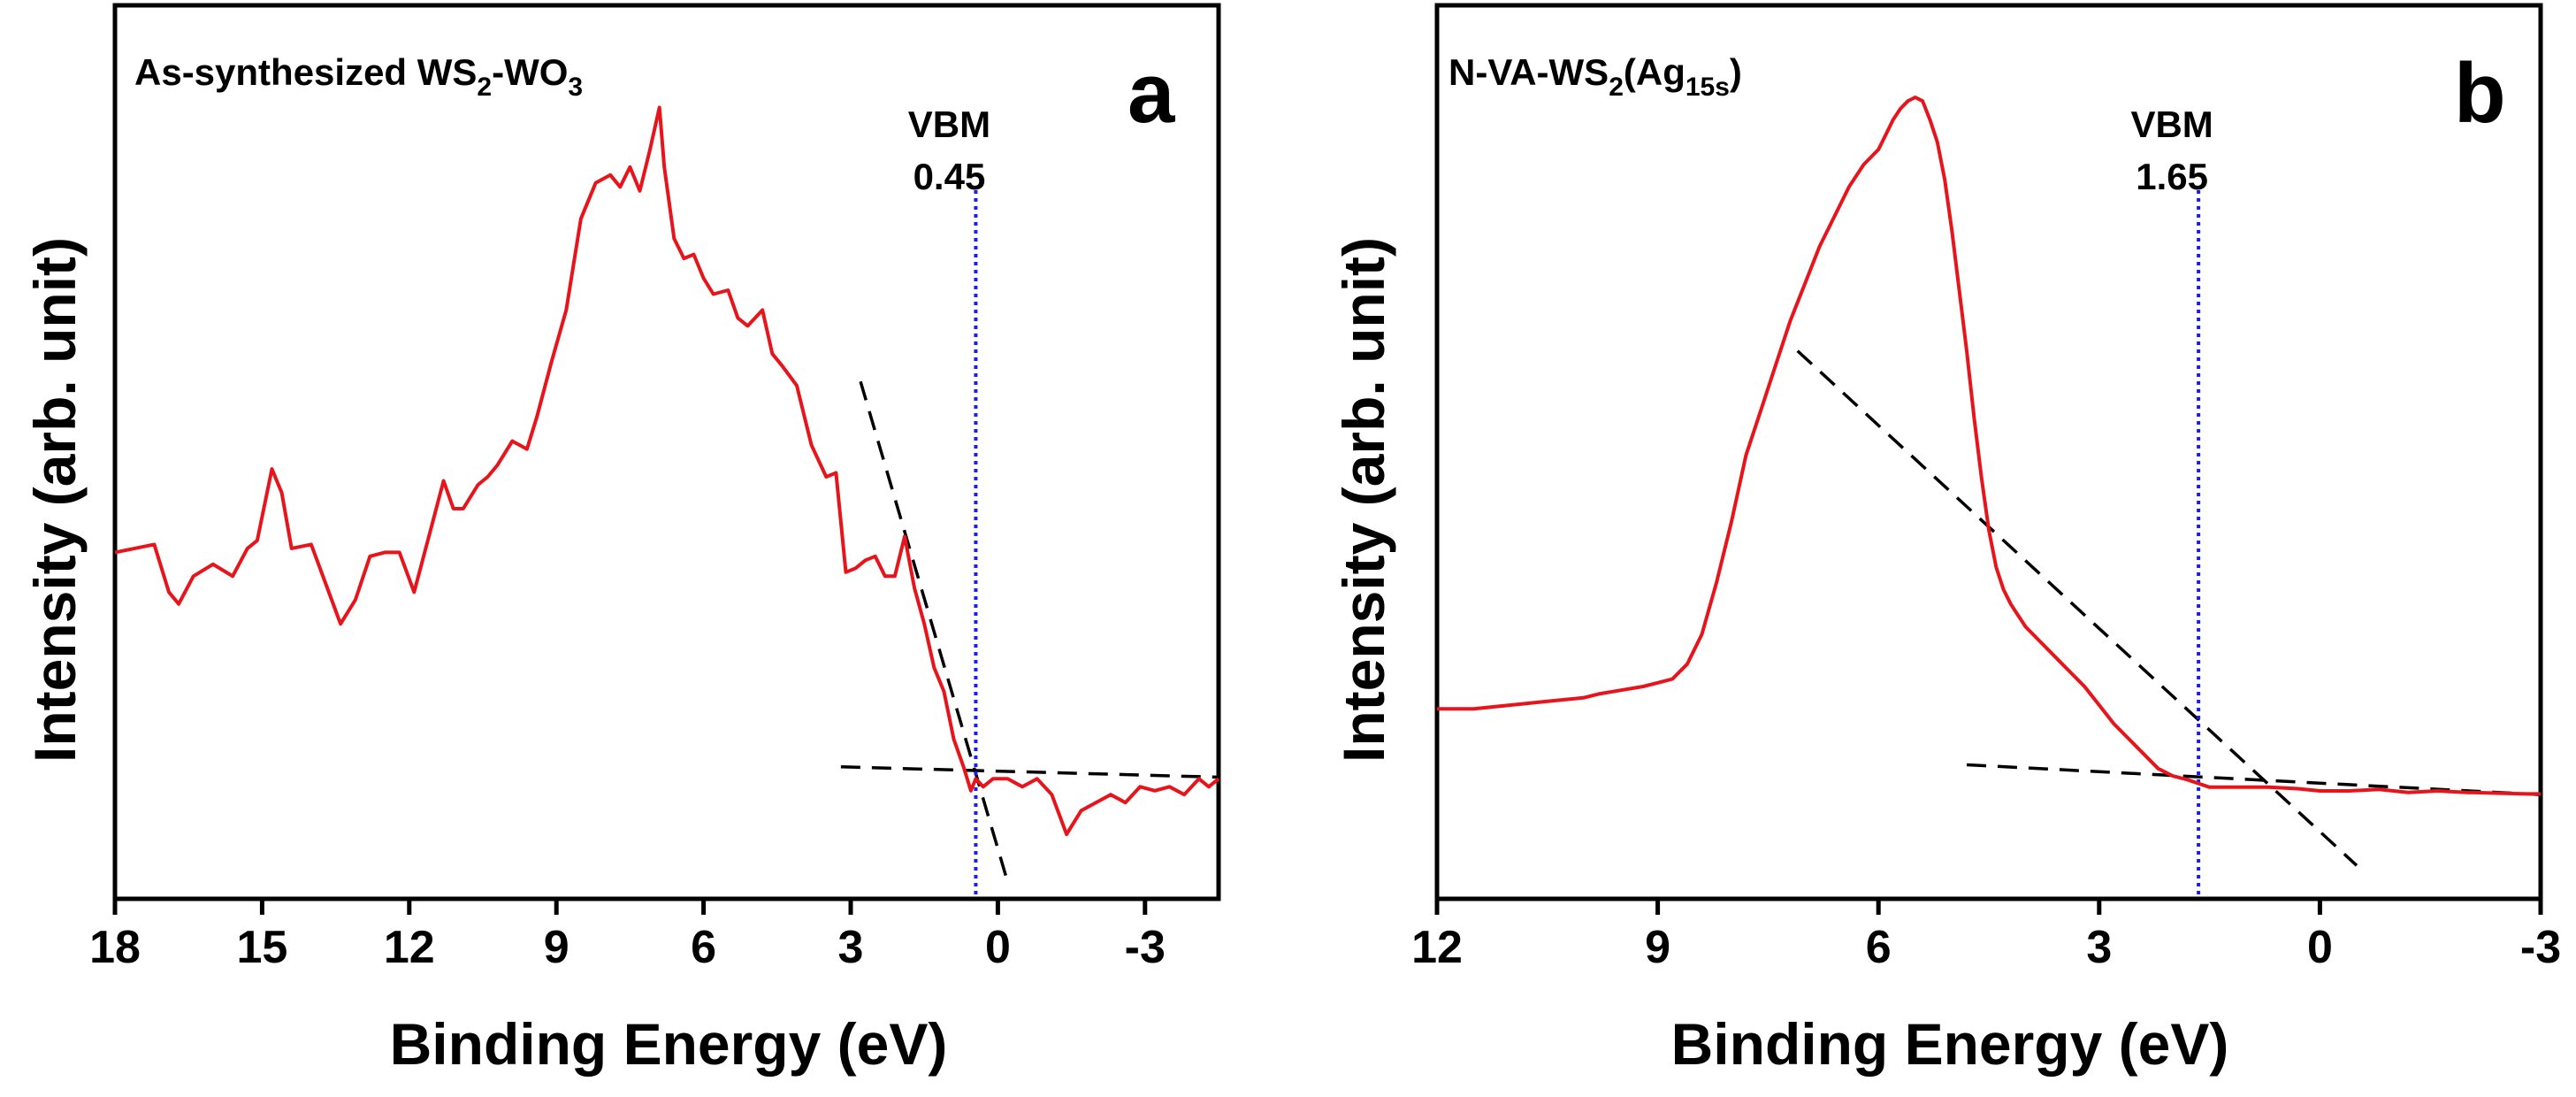 The image size is (2576, 1097). I want to click on panel-a-vbm-label: VBM, so click(949, 124).